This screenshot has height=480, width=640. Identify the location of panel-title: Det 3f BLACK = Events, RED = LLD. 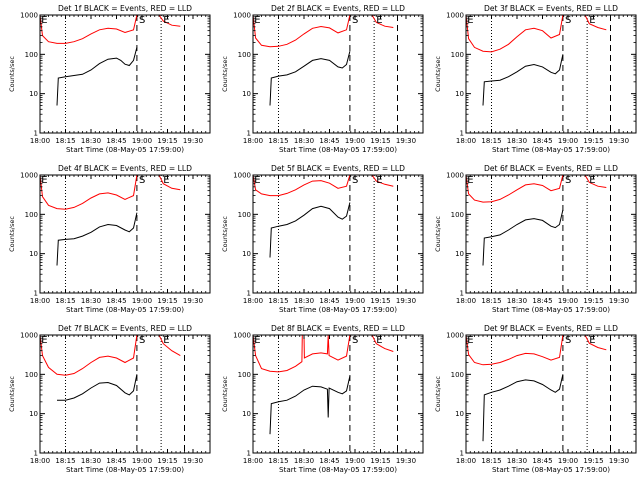
(551, 8).